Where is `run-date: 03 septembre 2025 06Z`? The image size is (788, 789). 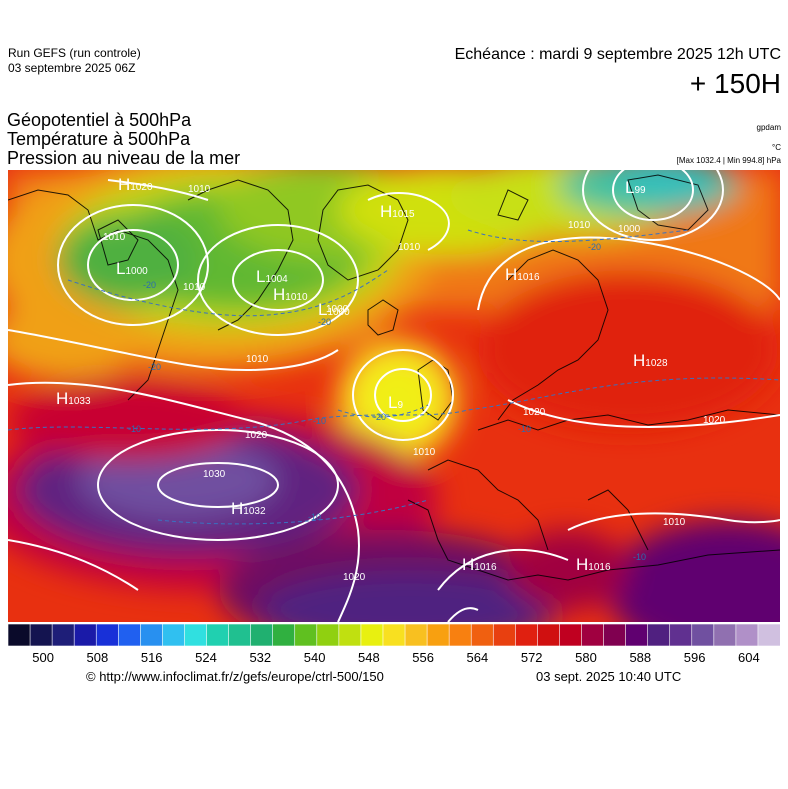
run-date: 03 septembre 2025 06Z is located at coordinates (72, 68).